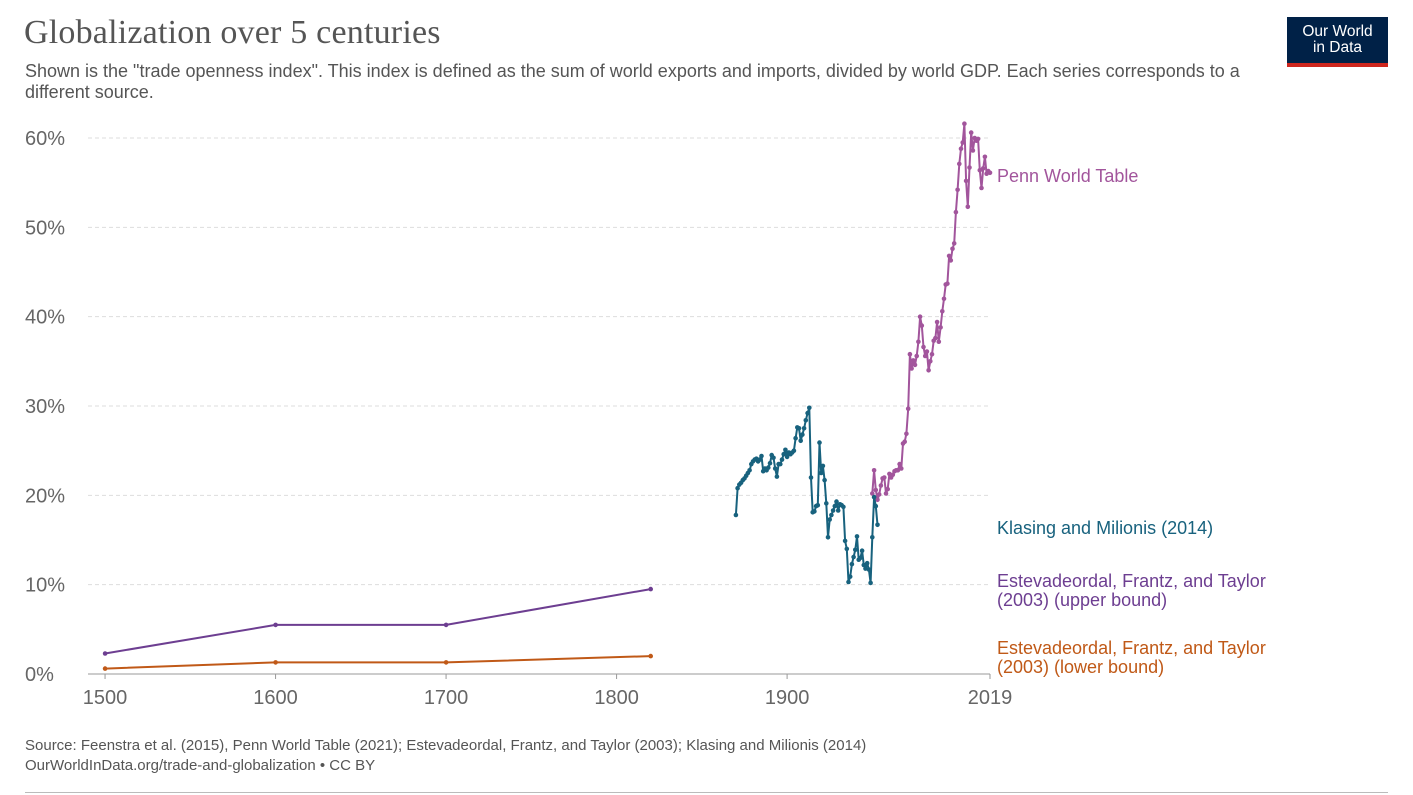 This screenshot has height=795, width=1413. Describe the element at coordinates (1337, 42) in the screenshot. I see `owid-logo: Our World in Data` at that location.